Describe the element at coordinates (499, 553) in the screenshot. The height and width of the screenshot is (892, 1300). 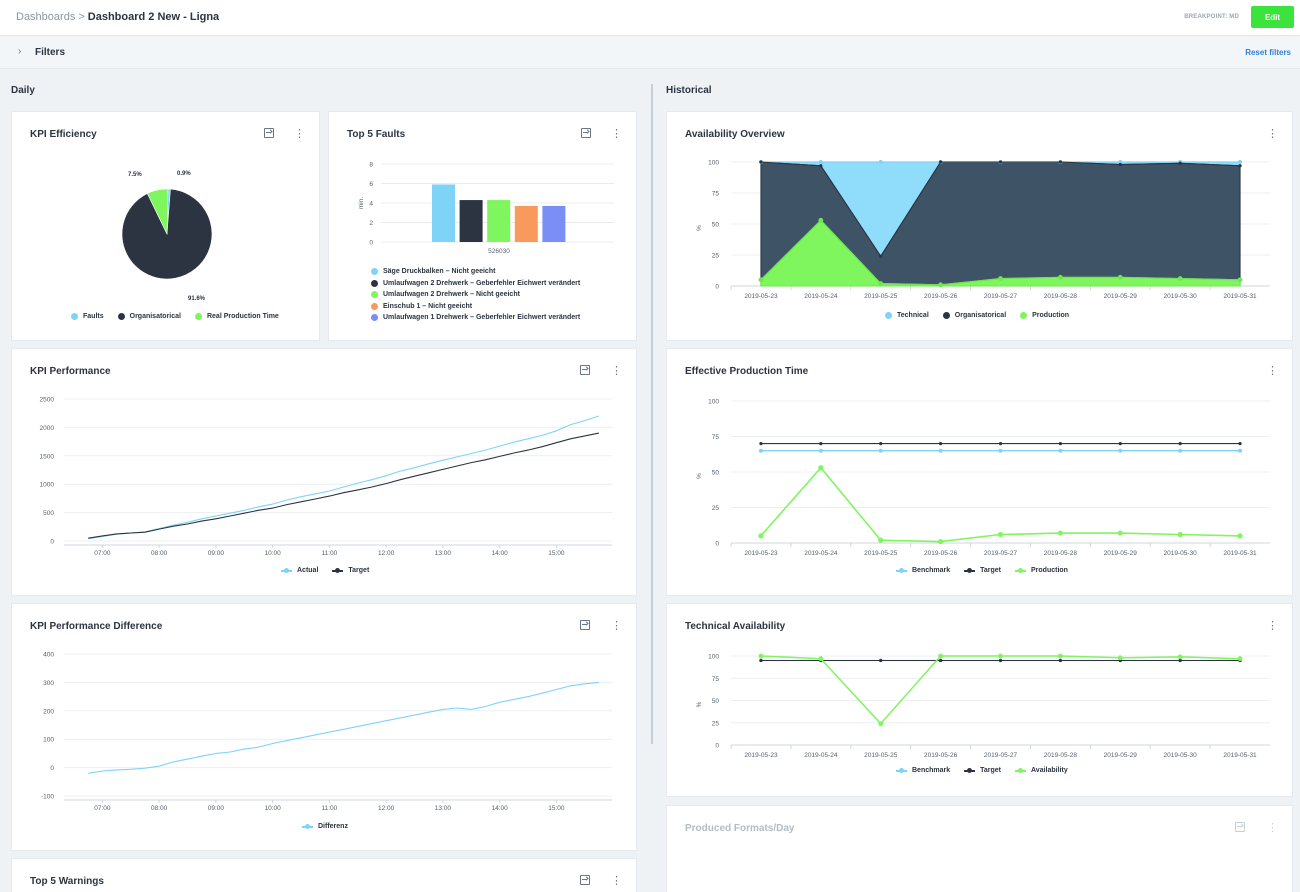
I see `x-tick-label: 14:00` at that location.